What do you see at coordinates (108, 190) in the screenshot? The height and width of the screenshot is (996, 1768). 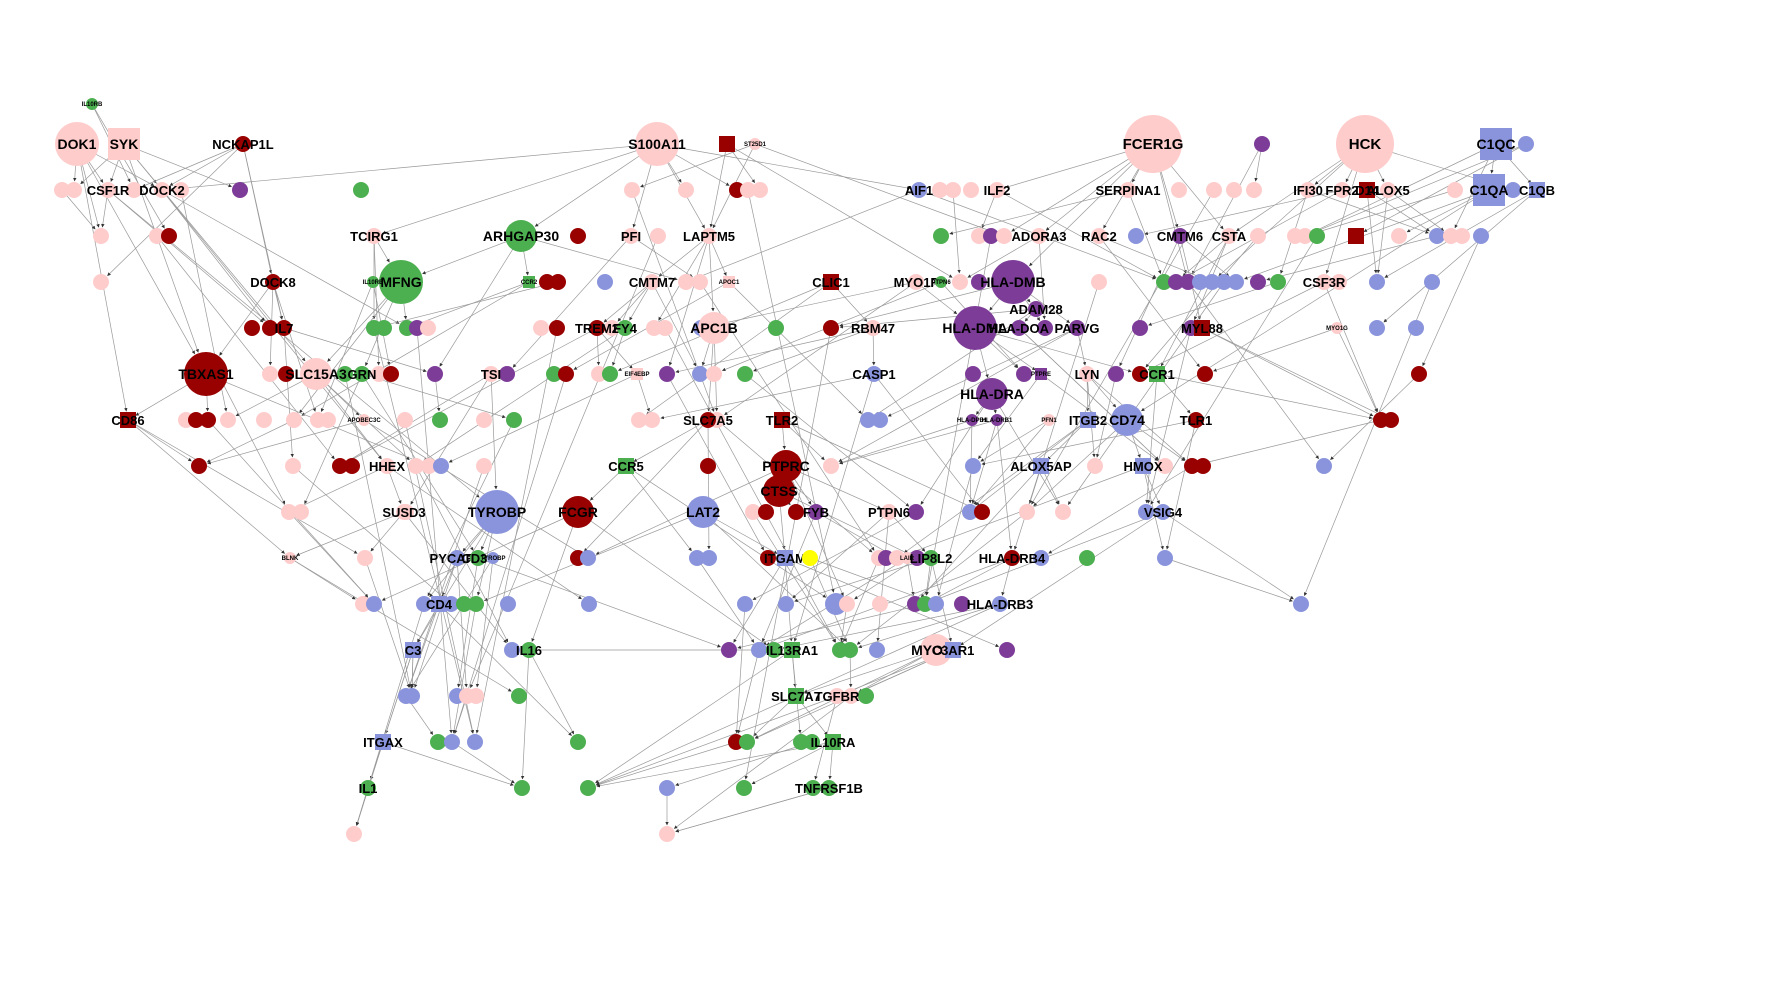 I see `node-label: CSF1R` at bounding box center [108, 190].